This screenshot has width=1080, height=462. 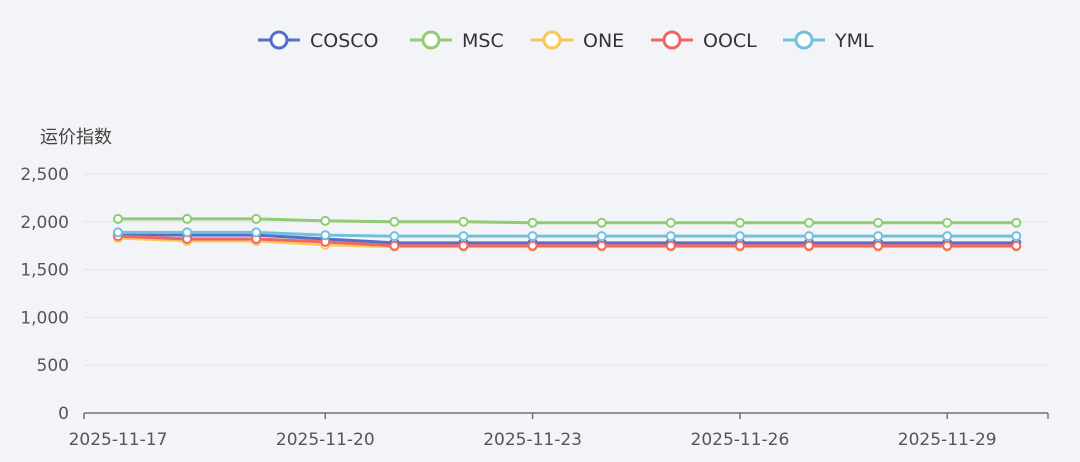 I want to click on y-tick-label: 2,500, so click(x=44, y=175).